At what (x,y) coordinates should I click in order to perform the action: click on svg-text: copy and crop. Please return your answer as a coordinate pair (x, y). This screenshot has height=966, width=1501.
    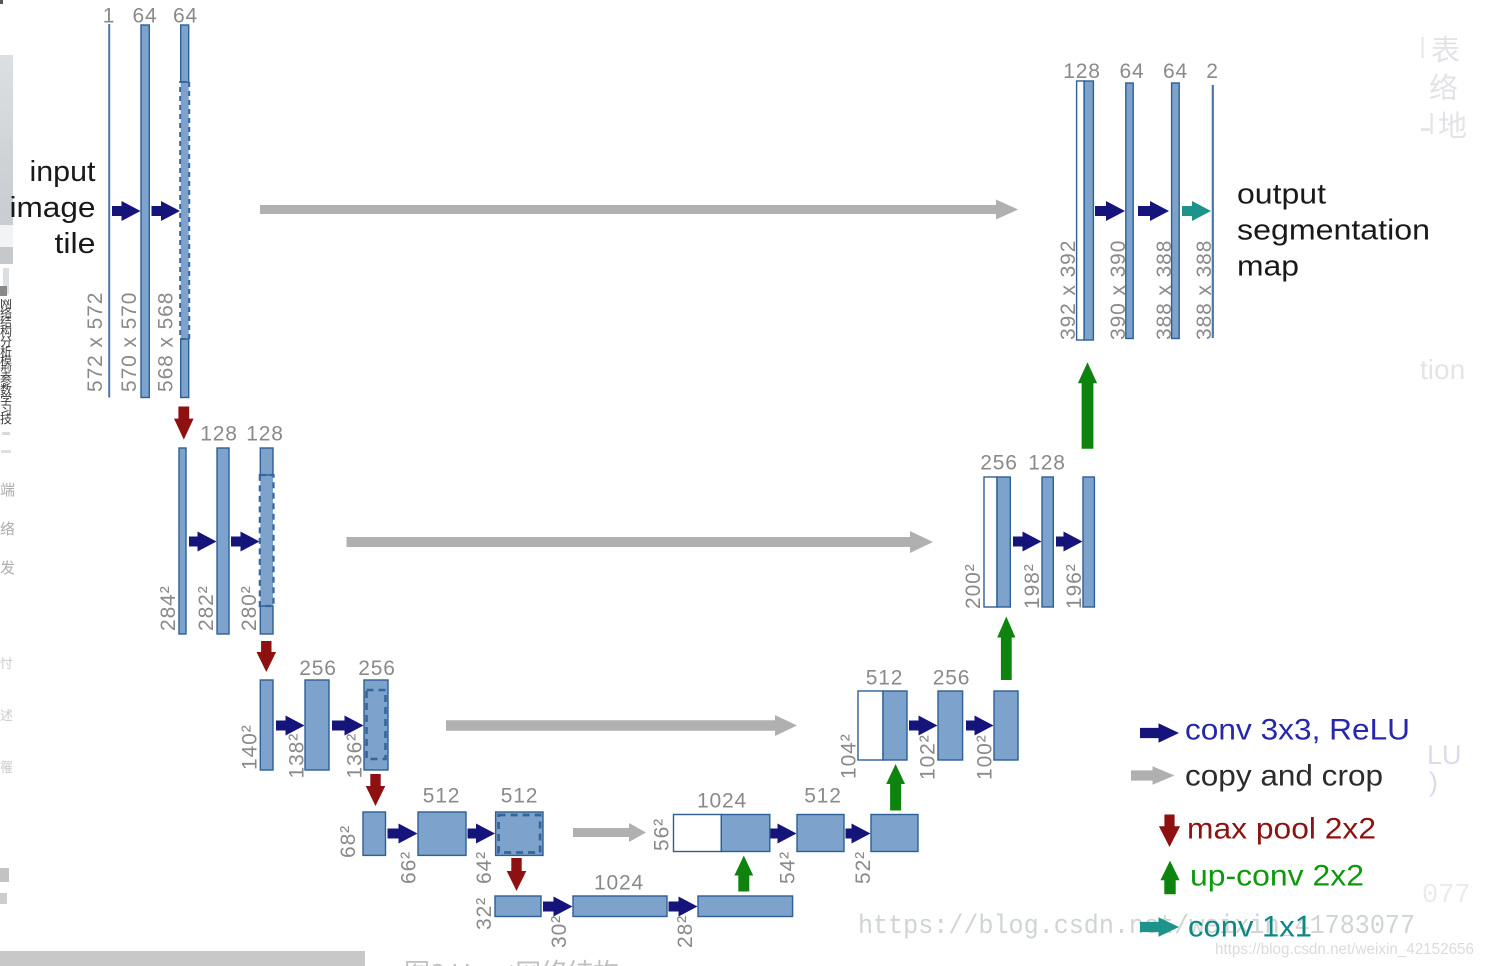
    Looking at the image, I should click on (1284, 776).